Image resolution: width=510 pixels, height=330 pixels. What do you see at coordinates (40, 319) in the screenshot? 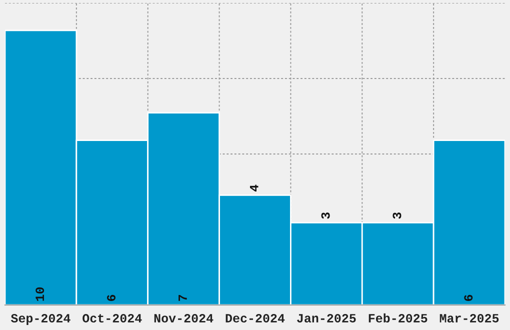
I see `x-tick-label: Sep-2024` at bounding box center [40, 319].